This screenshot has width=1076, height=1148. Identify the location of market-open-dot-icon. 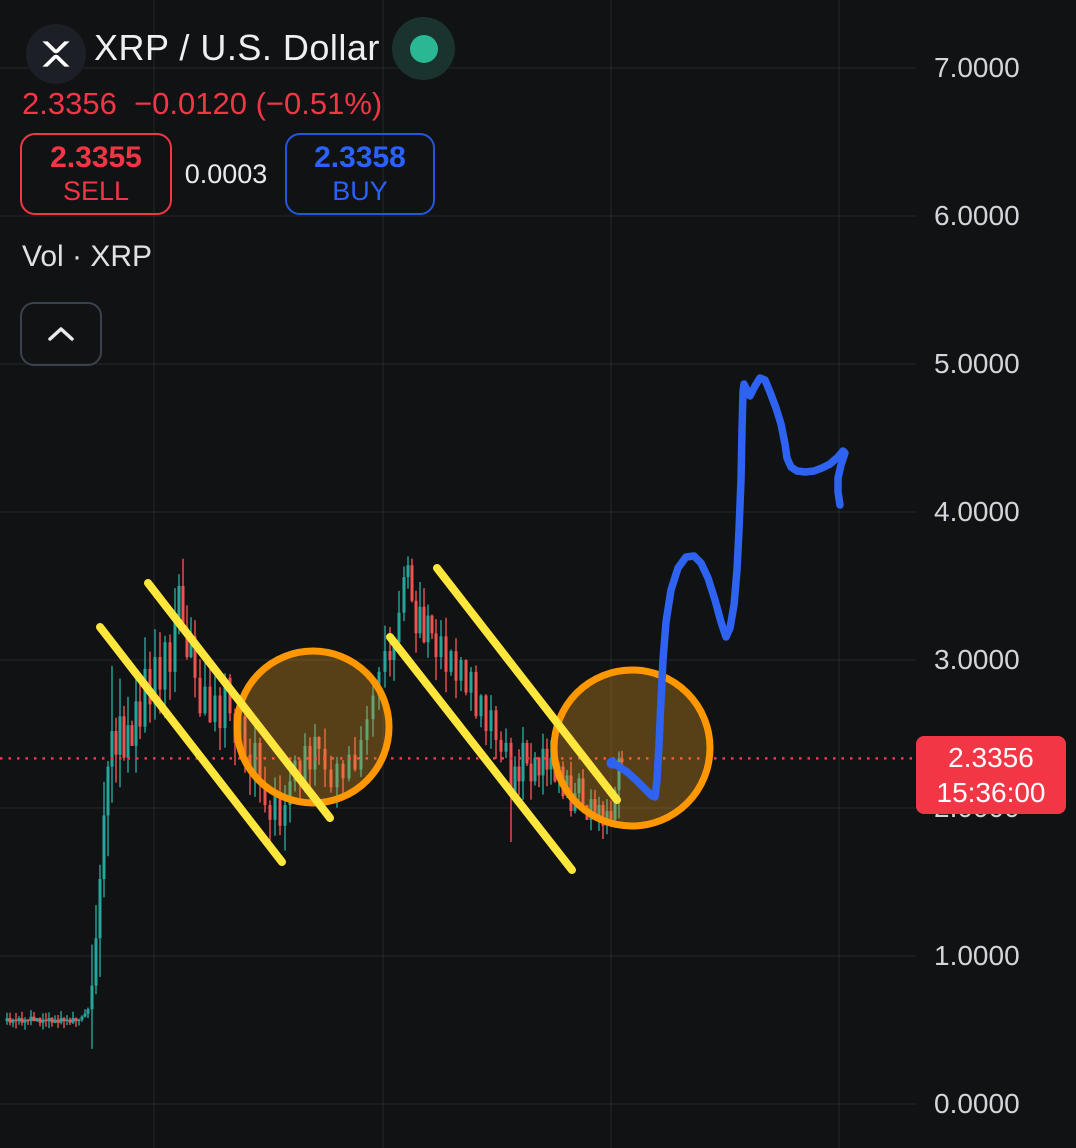
(423, 48).